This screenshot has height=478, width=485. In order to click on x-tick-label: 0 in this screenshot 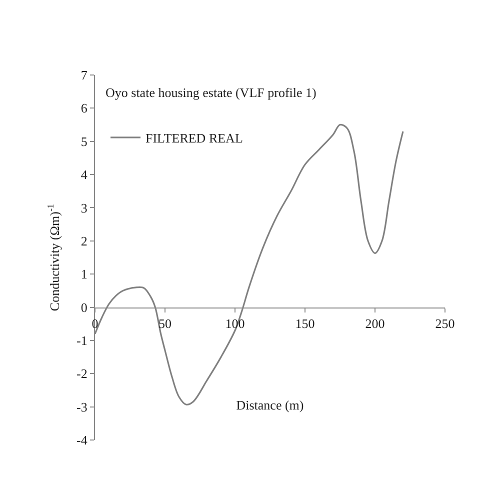, I will do `click(95, 323)`.